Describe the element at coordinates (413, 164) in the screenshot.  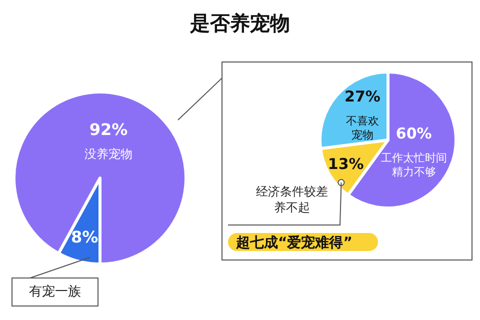
I see `slice-label: 工作太忙时间精力不够` at that location.